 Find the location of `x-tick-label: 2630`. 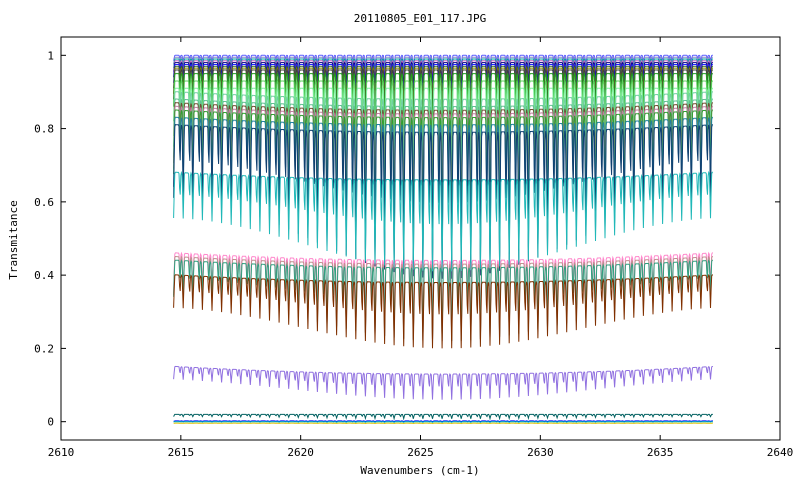

x-tick-label: 2630 is located at coordinates (540, 452).